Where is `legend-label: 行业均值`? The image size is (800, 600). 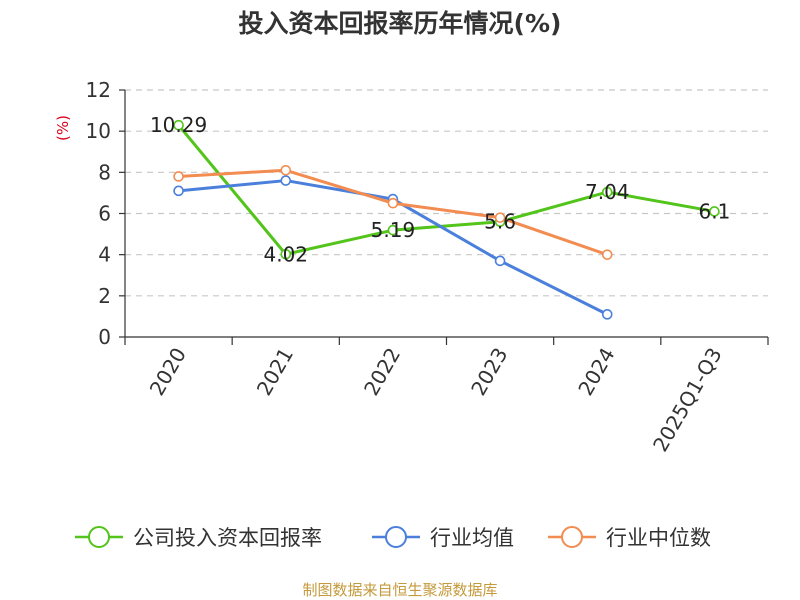
legend-label: 行业均值 is located at coordinates (472, 538).